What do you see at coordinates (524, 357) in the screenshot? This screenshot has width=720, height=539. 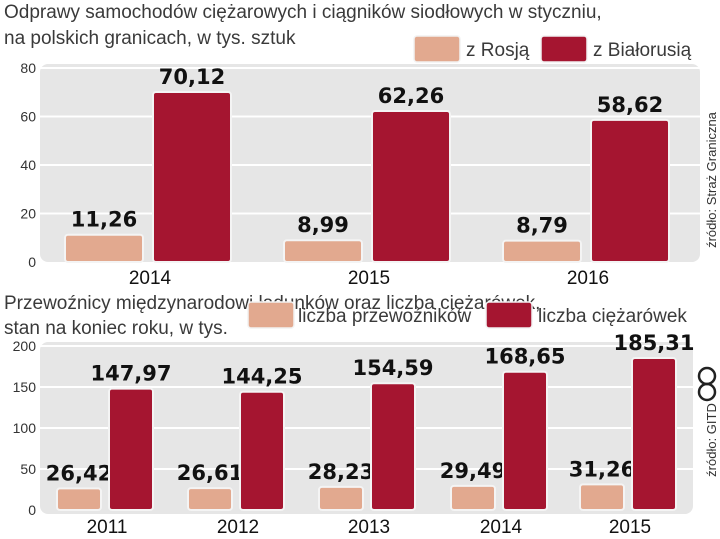 I see `carriers-chart-data-label-2014-2: 168,65` at bounding box center [524, 357].